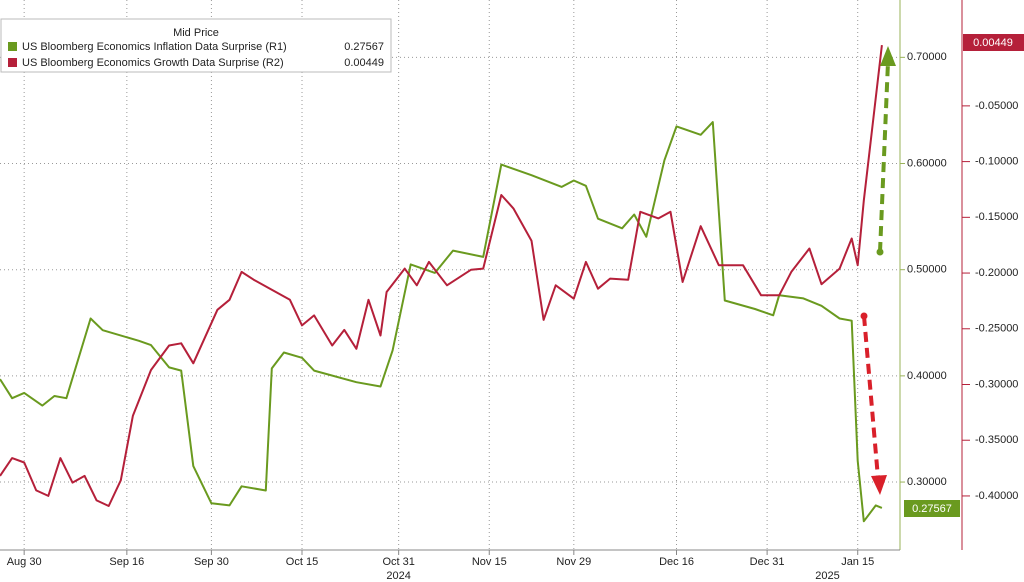  I want to click on x-tick-label: Oct 15, so click(302, 562).